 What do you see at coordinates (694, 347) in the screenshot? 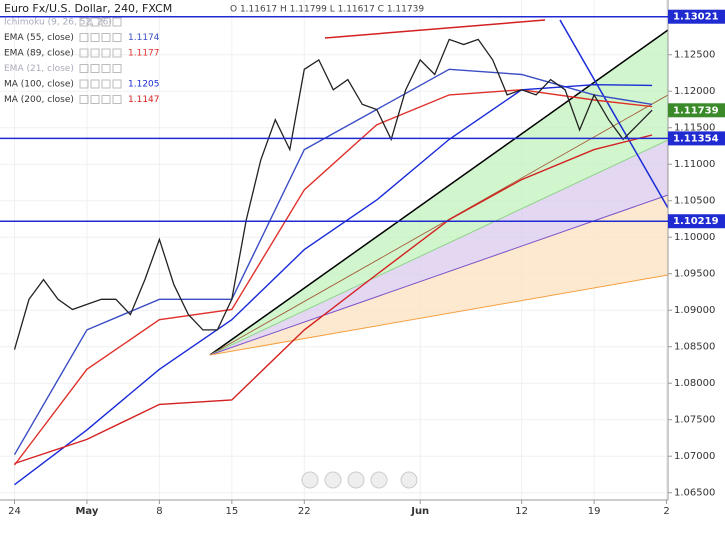
I see `y-tick-label: 1.08500` at bounding box center [694, 347].